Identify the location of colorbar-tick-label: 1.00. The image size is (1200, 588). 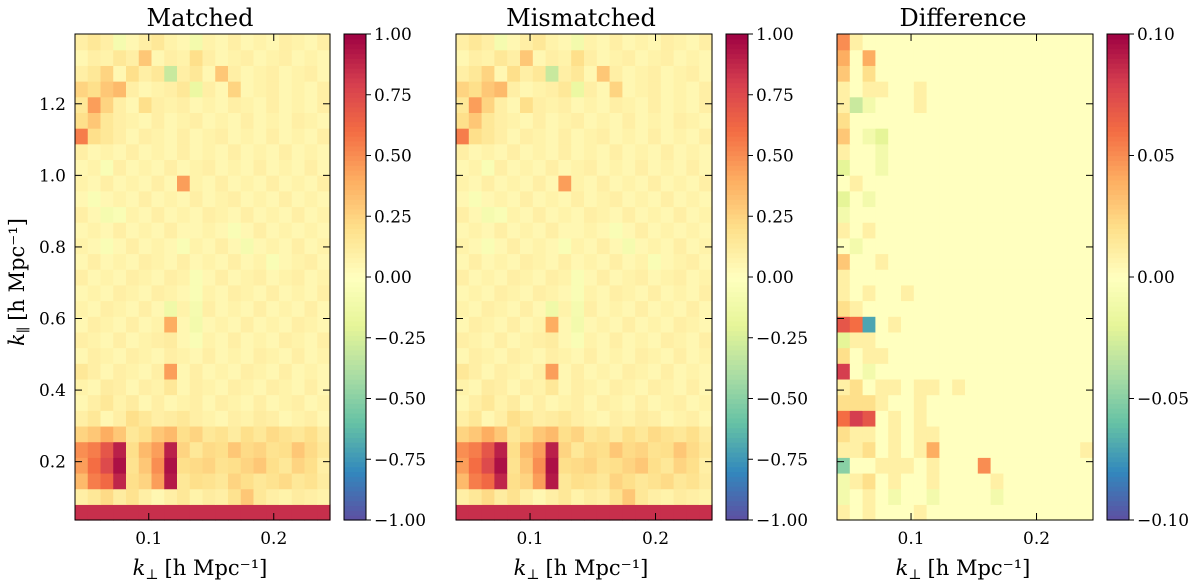
(775, 35).